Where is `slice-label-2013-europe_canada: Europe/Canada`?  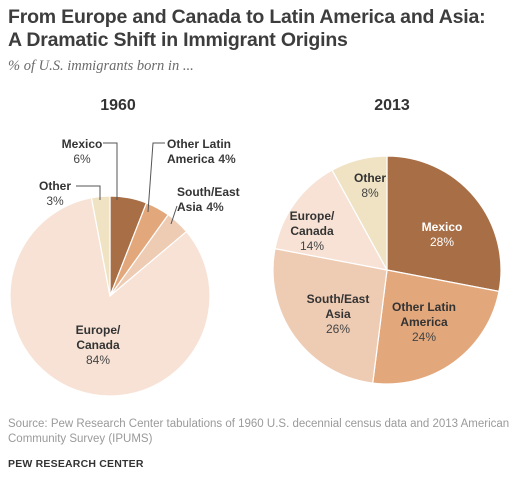 slice-label-2013-europe_canada: Europe/Canada is located at coordinates (312, 223).